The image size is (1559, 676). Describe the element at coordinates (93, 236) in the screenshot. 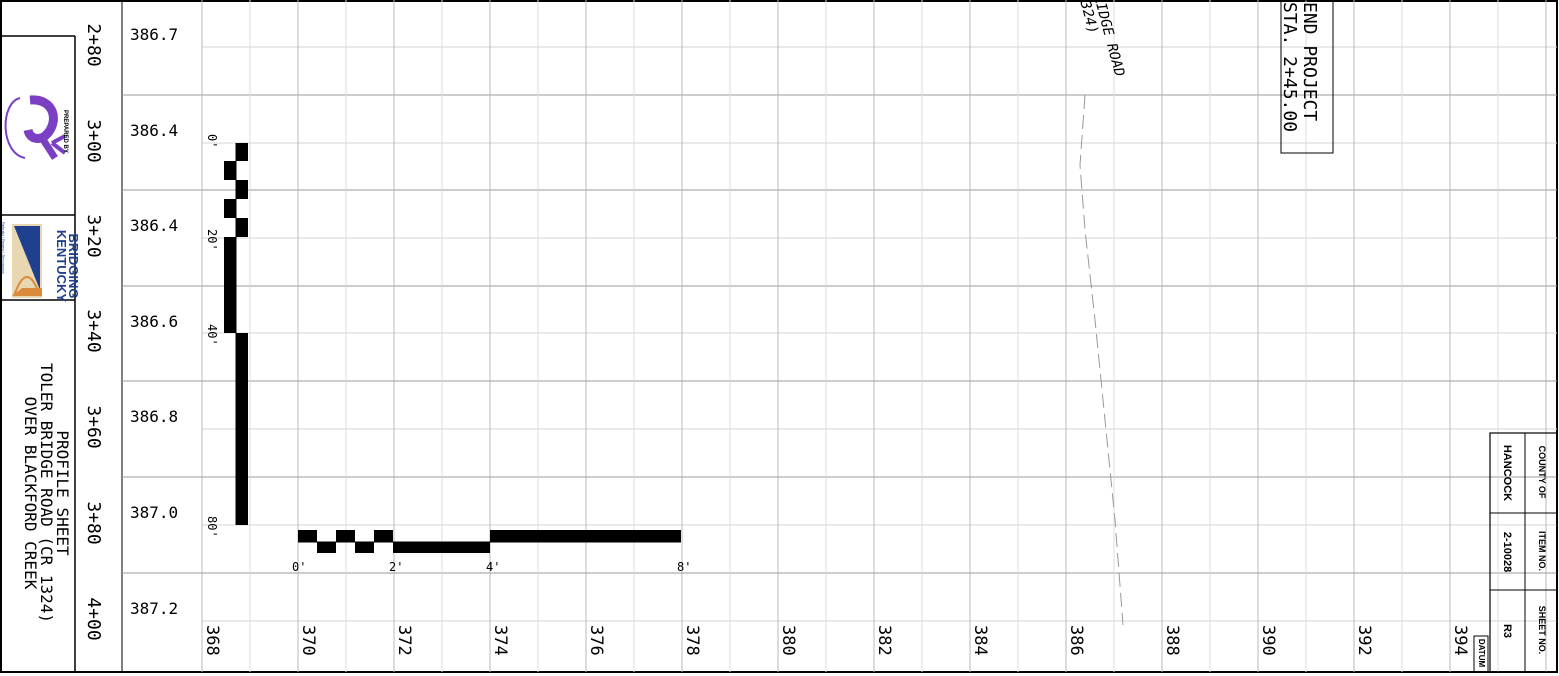

I see `station-label: 3+20` at that location.